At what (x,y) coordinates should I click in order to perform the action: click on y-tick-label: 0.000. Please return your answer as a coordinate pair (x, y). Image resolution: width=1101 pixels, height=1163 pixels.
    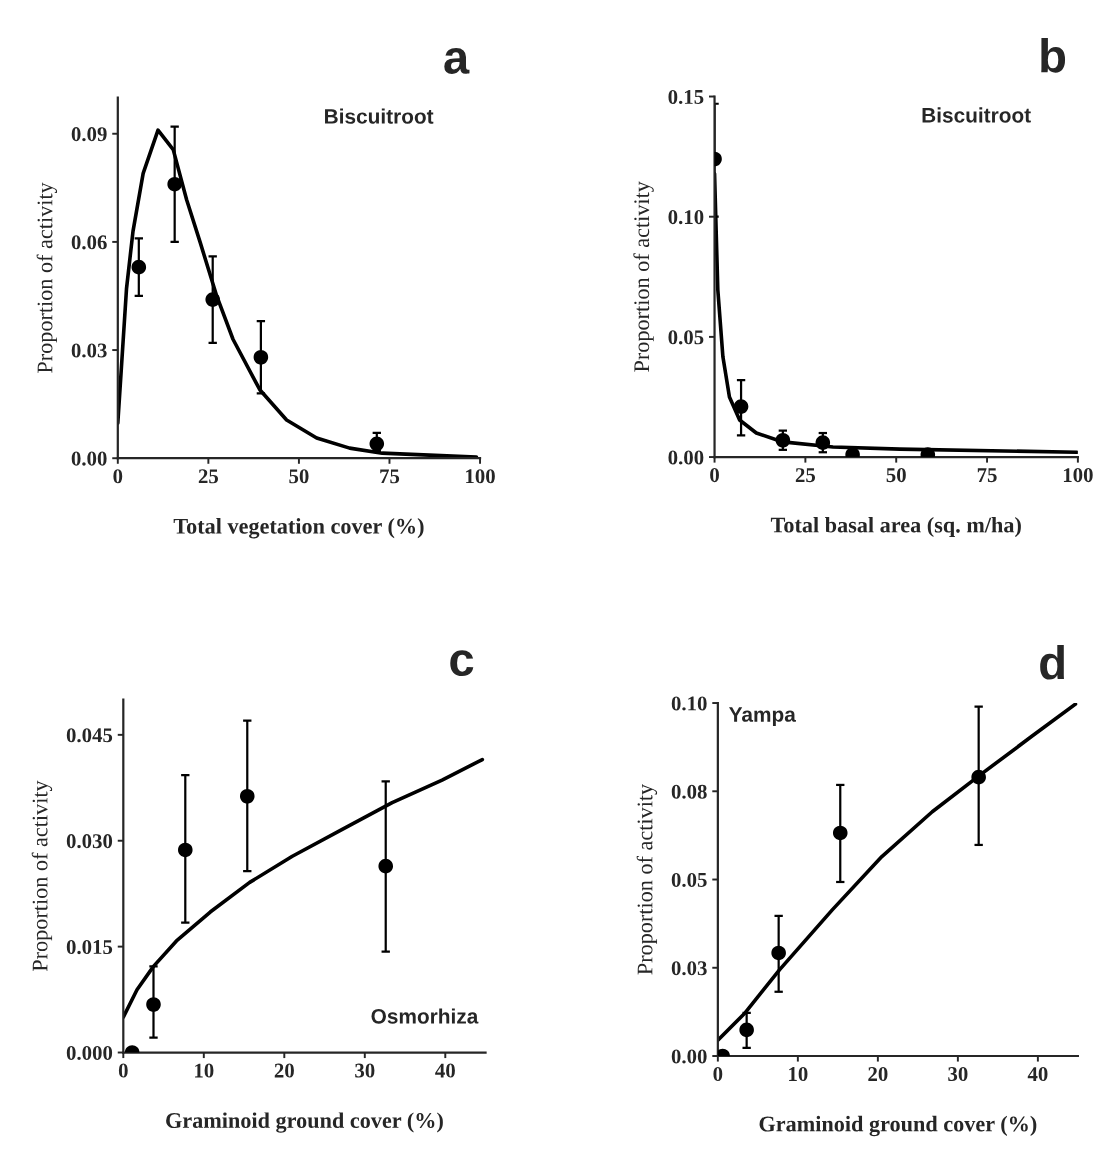
    Looking at the image, I should click on (89, 1053).